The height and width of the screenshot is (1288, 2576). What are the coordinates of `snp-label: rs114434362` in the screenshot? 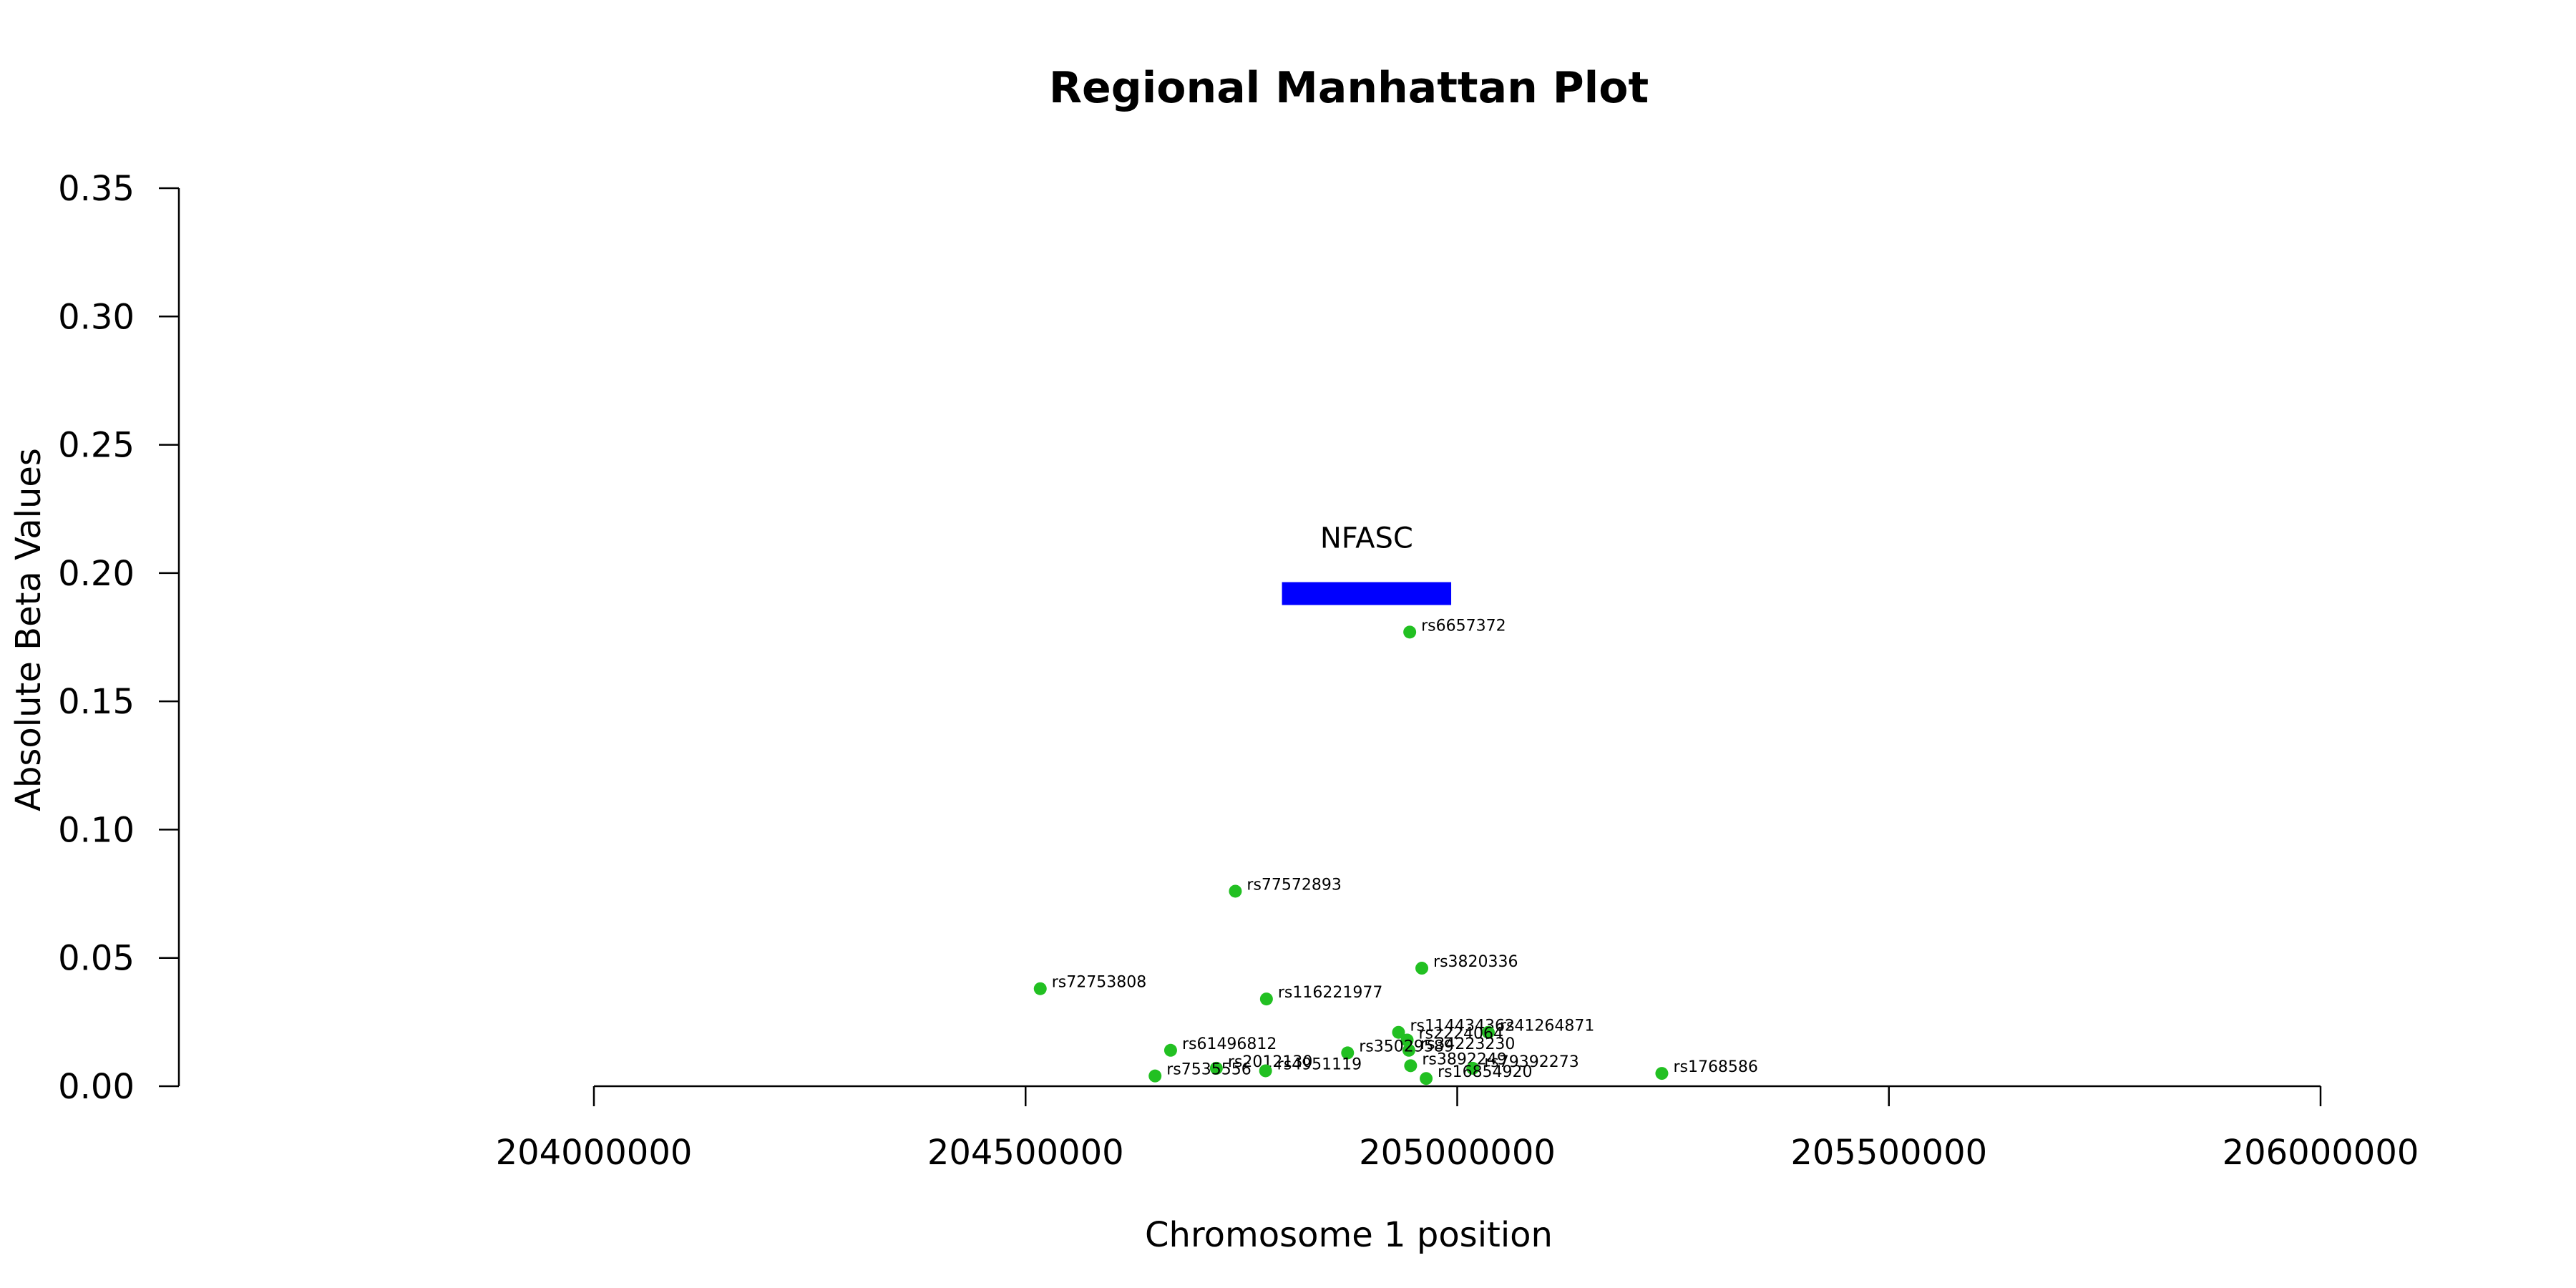 It's located at (1462, 1026).